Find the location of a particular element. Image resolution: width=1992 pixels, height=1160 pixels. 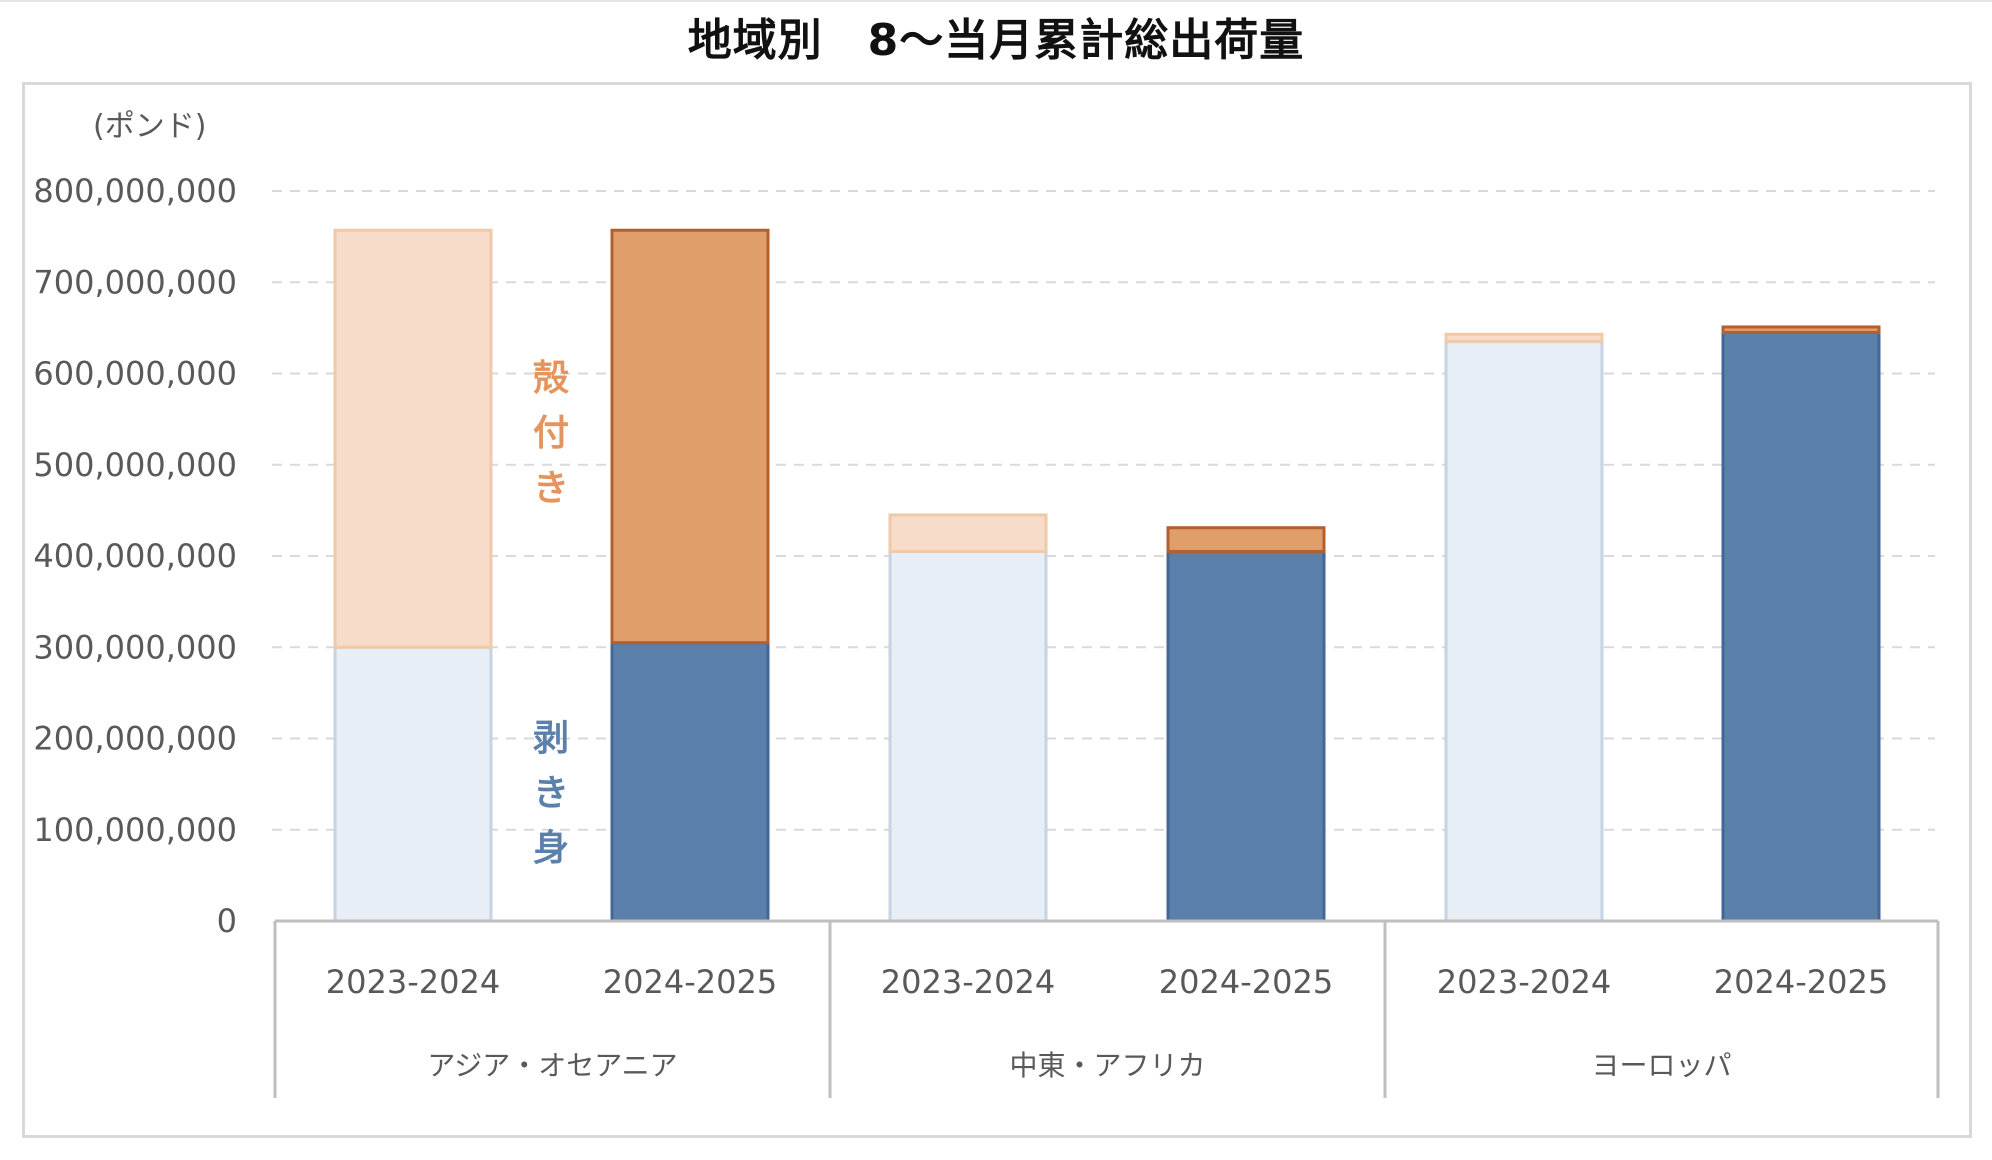

annotation-char: 身 is located at coordinates (551, 848).